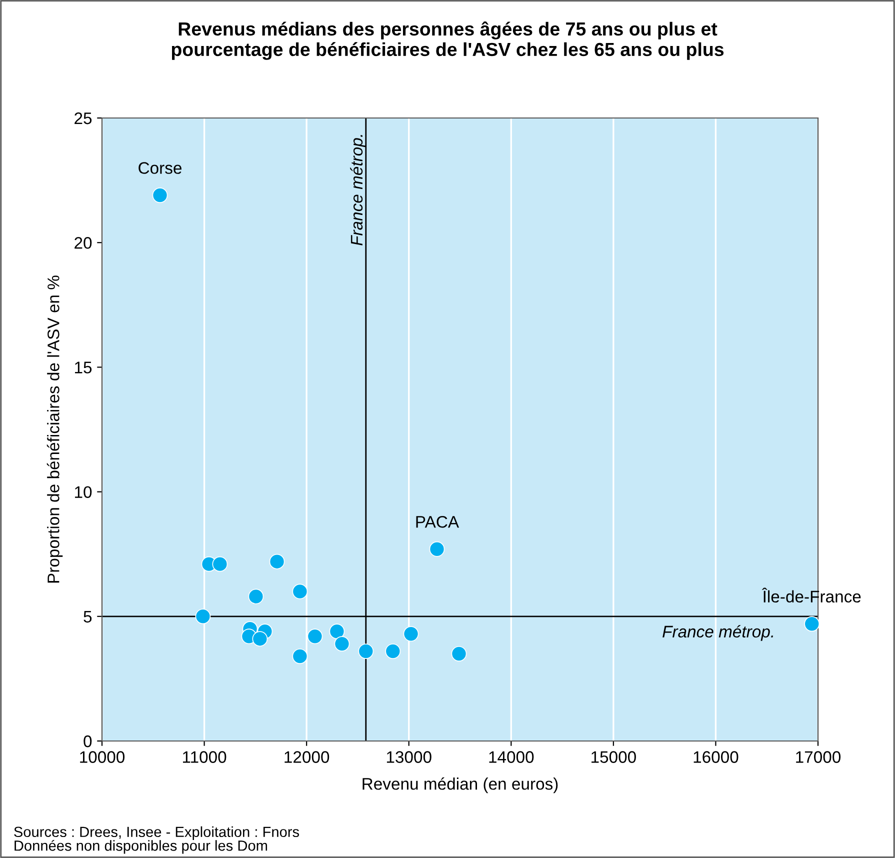 The width and height of the screenshot is (895, 858). Describe the element at coordinates (409, 757) in the screenshot. I see `x-tick-label: 13000` at that location.